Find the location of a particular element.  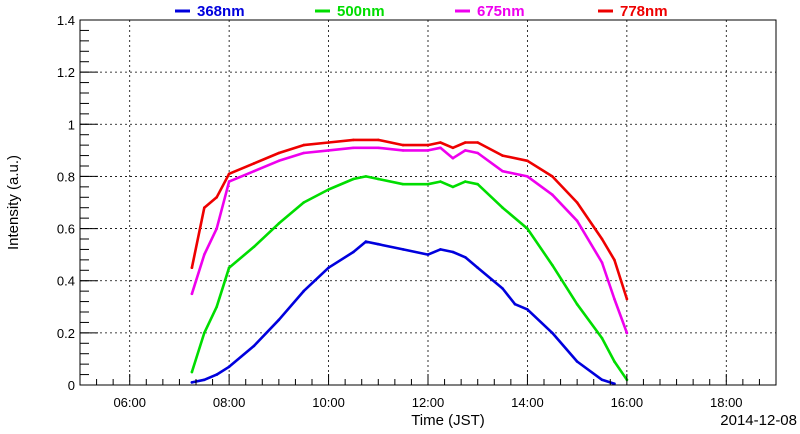

date-label: 2014-12-08 is located at coordinates (758, 420).